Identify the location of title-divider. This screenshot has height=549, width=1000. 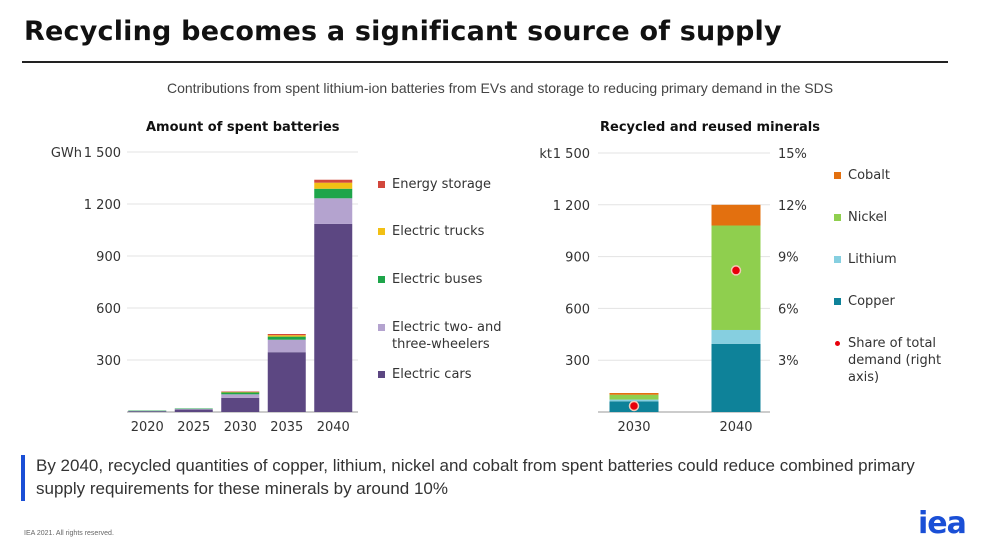
(485, 62).